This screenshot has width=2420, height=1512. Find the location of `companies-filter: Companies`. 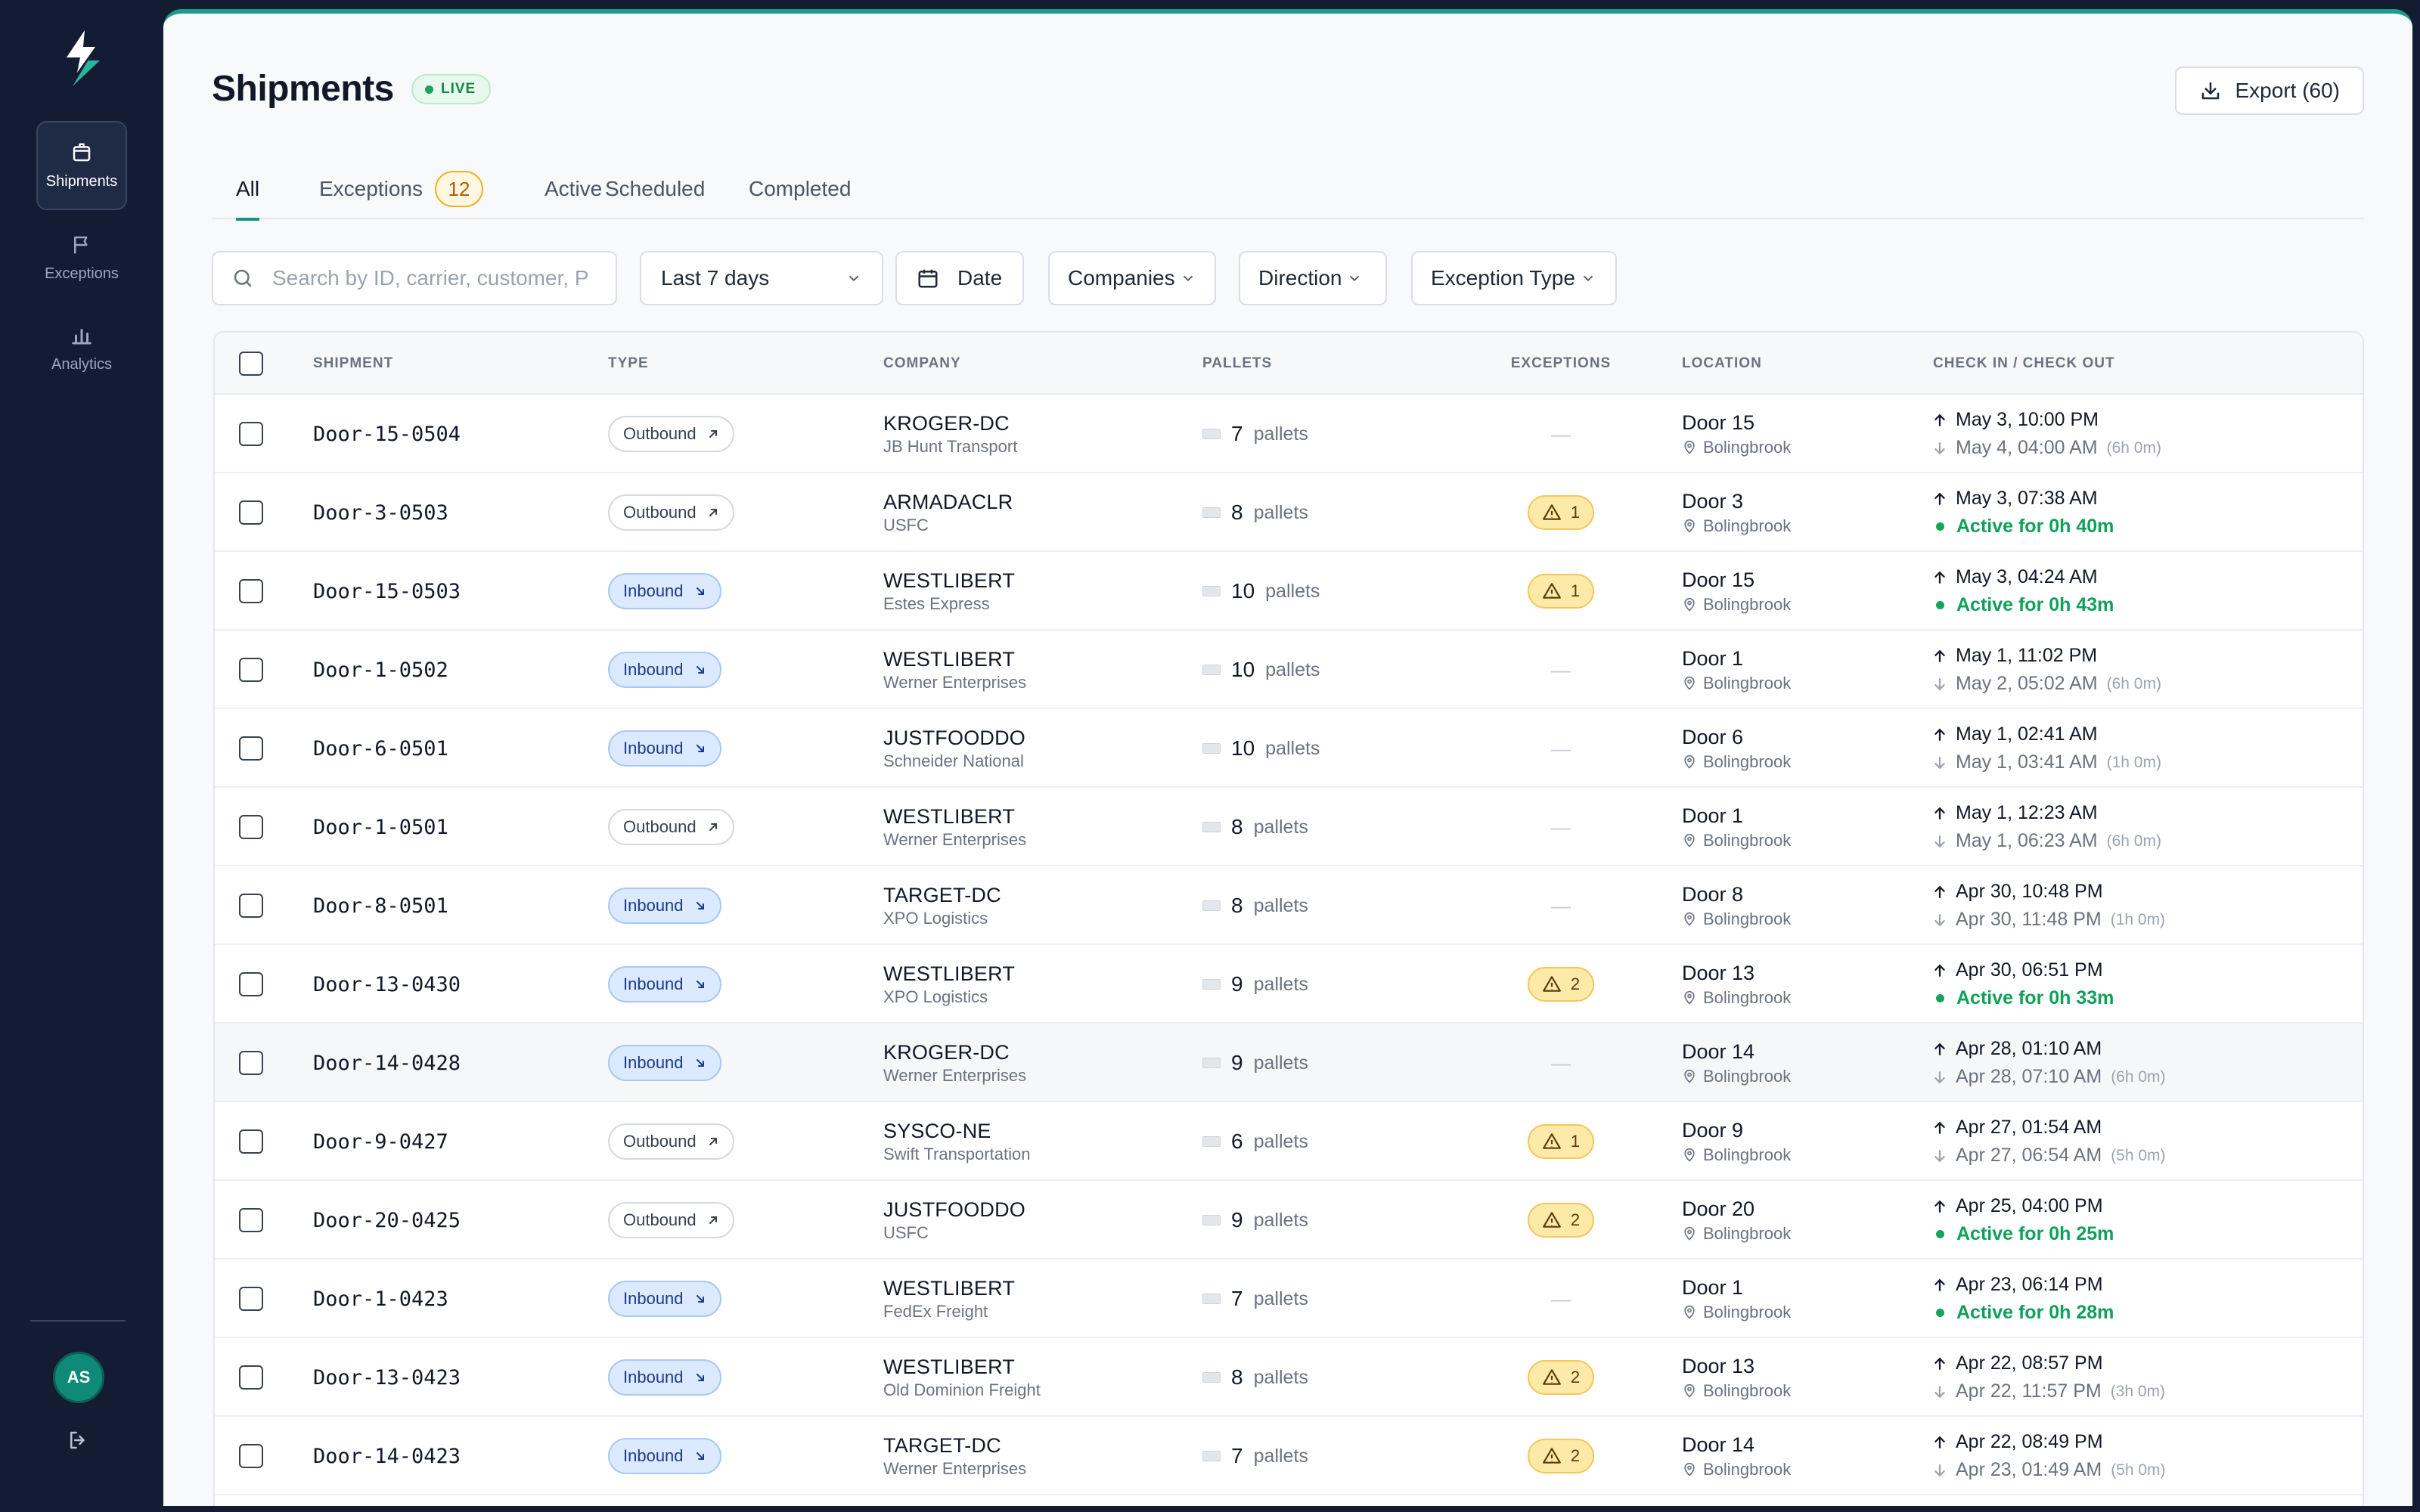

companies-filter: Companies is located at coordinates (1132, 278).